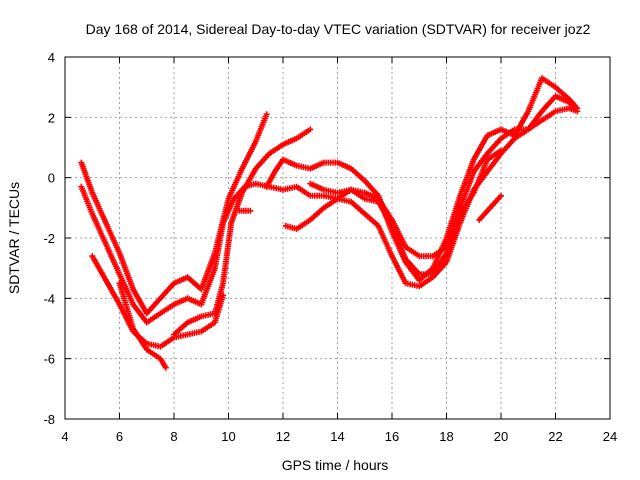 Image resolution: width=640 pixels, height=480 pixels. I want to click on y-tick-label: 0, so click(51, 178).